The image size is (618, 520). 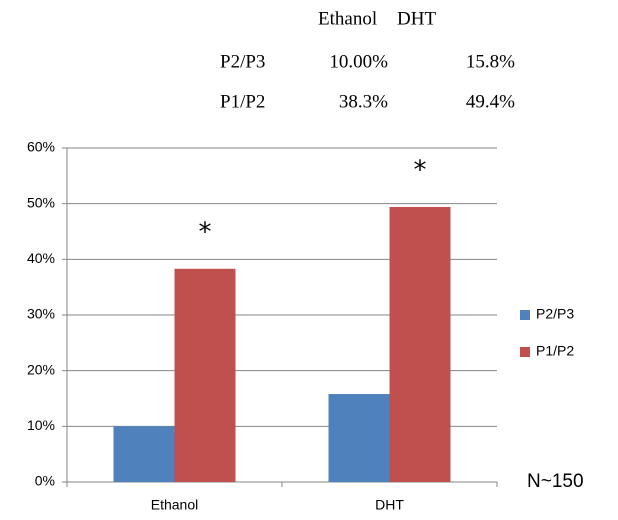 I want to click on note: N~150, so click(x=555, y=481).